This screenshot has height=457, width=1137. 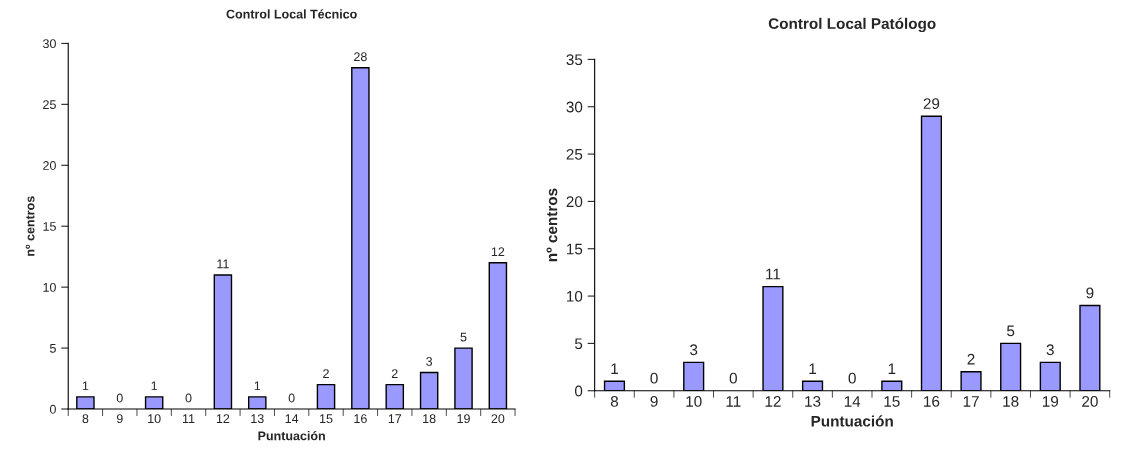 I want to click on data-label: 9, so click(x=1090, y=293).